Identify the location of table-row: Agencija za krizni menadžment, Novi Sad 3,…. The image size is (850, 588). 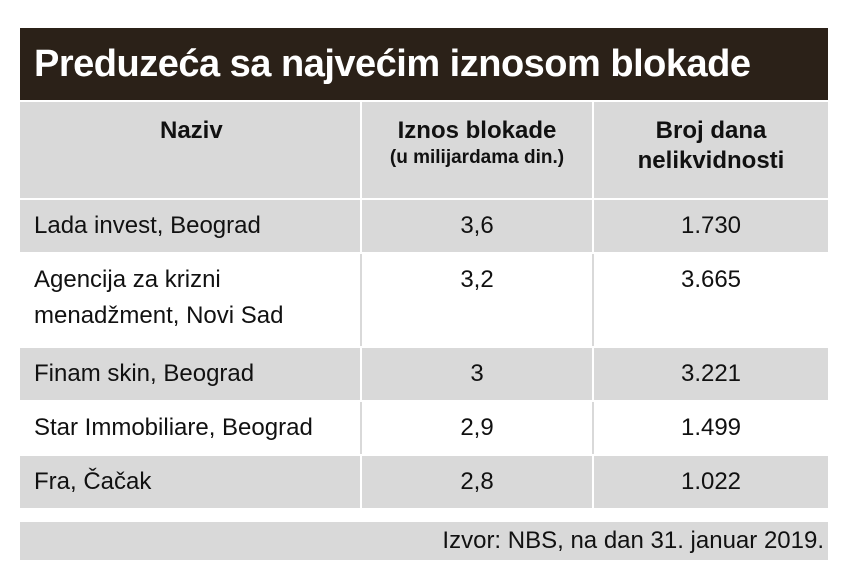
(424, 300).